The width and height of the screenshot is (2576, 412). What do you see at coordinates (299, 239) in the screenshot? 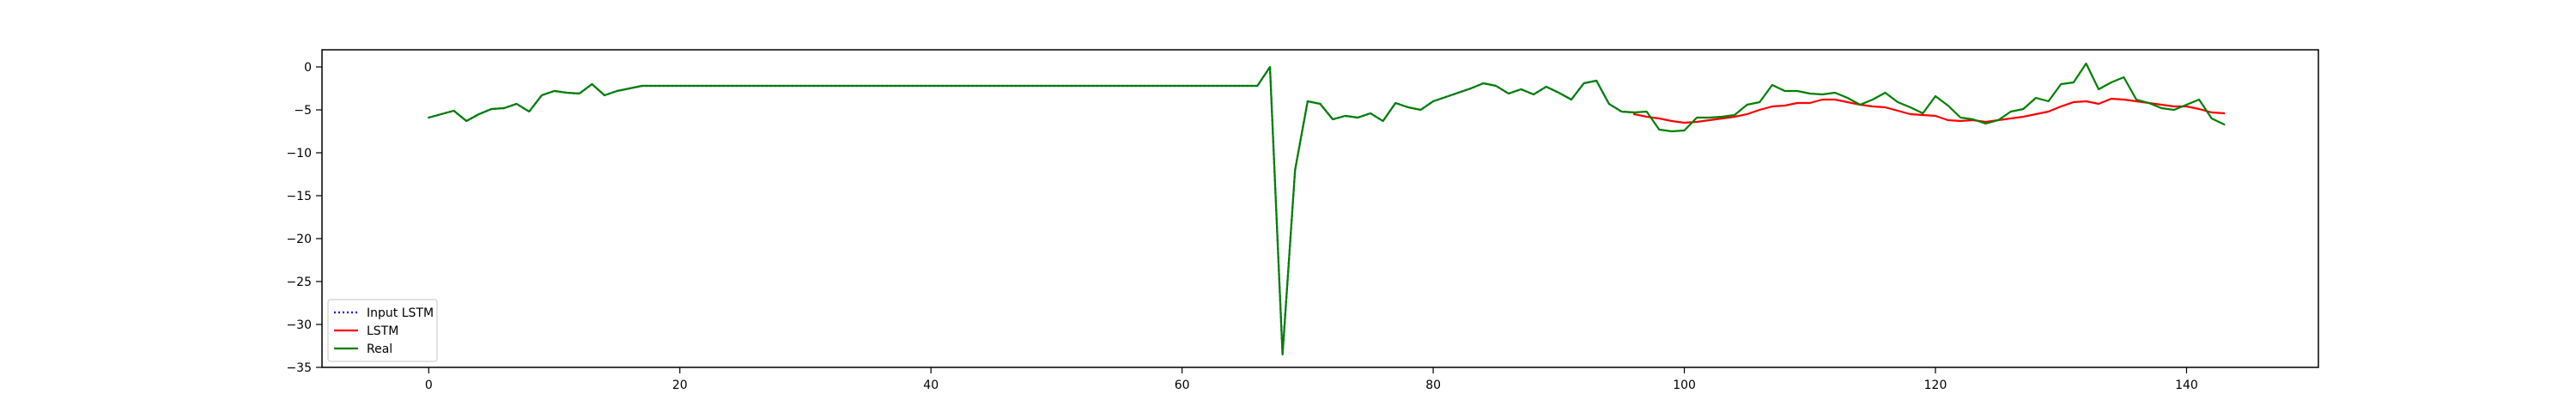
I see `y-tick-label: −20` at bounding box center [299, 239].